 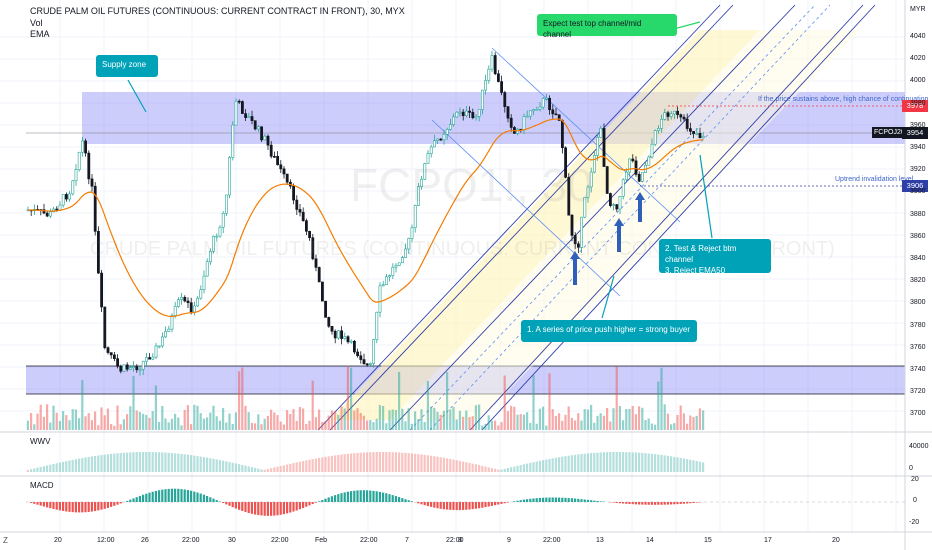 What do you see at coordinates (918, 347) in the screenshot?
I see `price-tick: 3760` at bounding box center [918, 347].